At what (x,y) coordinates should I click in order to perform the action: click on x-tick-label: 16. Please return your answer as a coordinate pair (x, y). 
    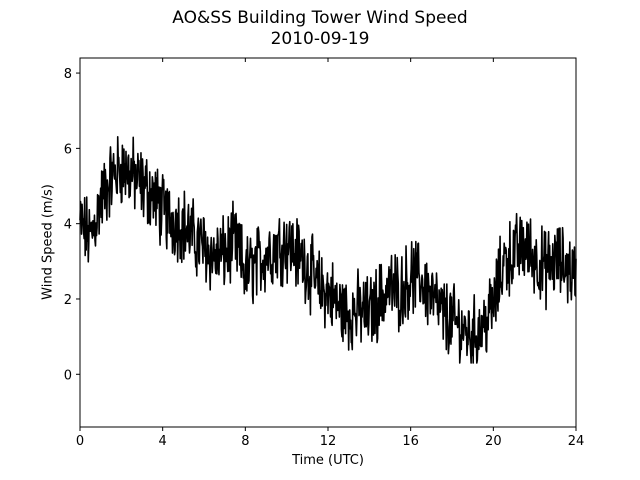
    Looking at the image, I should click on (410, 441).